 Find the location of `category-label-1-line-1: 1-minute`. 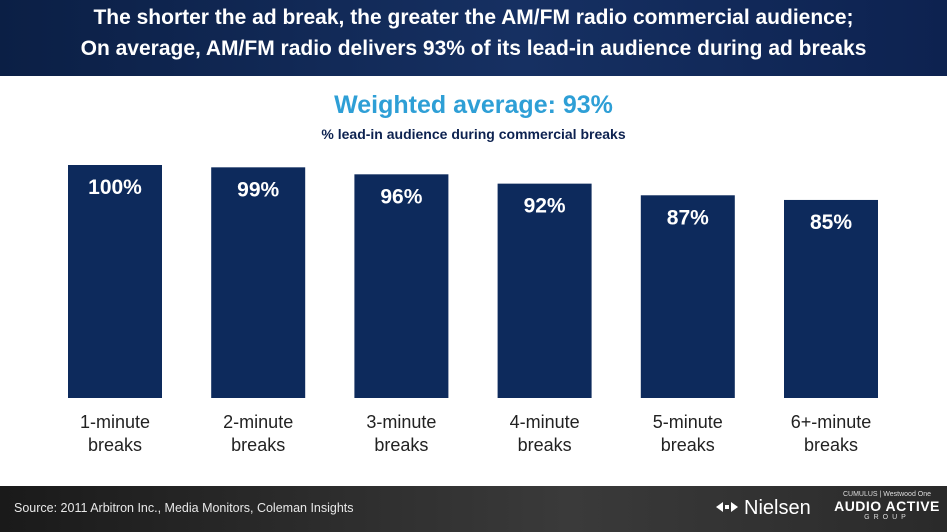

category-label-1-line-1: 1-minute is located at coordinates (115, 422).